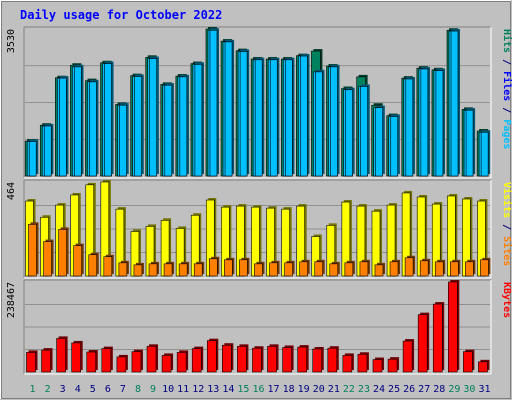 This screenshot has width=512, height=405. I want to click on bar-pages-28-face, so click(439, 123).